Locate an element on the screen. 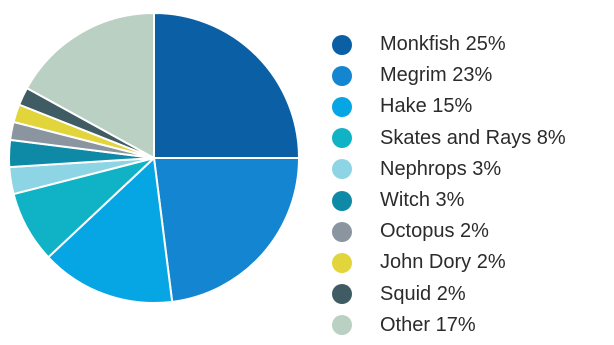 This screenshot has width=614, height=345. legend-label: Nephrops 3% is located at coordinates (441, 168).